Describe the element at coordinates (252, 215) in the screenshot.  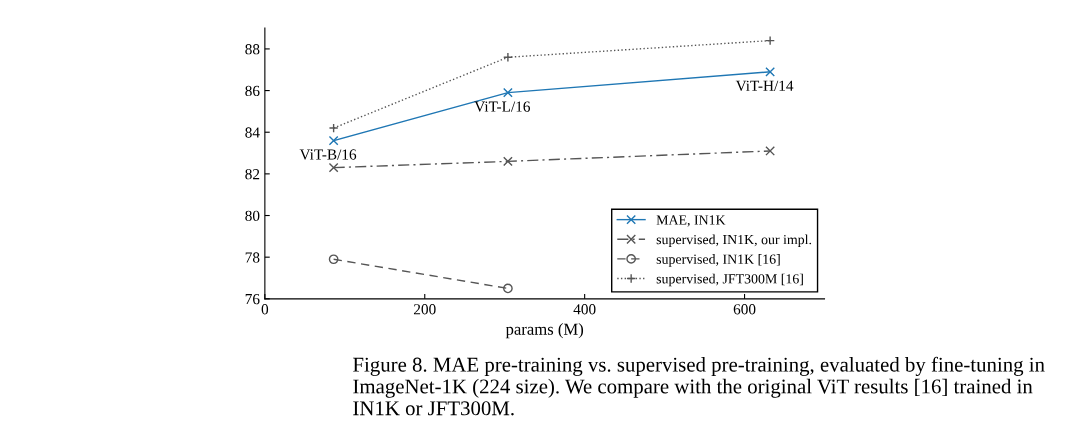
I see `y-tick-label: 80` at that location.